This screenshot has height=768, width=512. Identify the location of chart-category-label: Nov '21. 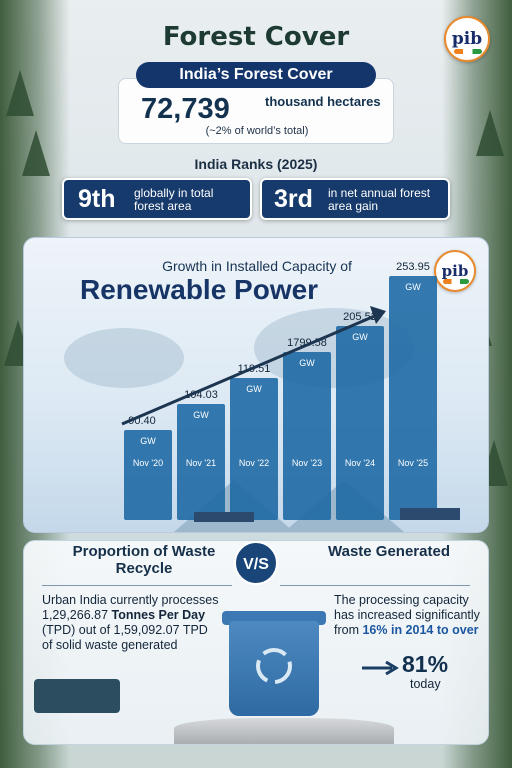
(201, 463).